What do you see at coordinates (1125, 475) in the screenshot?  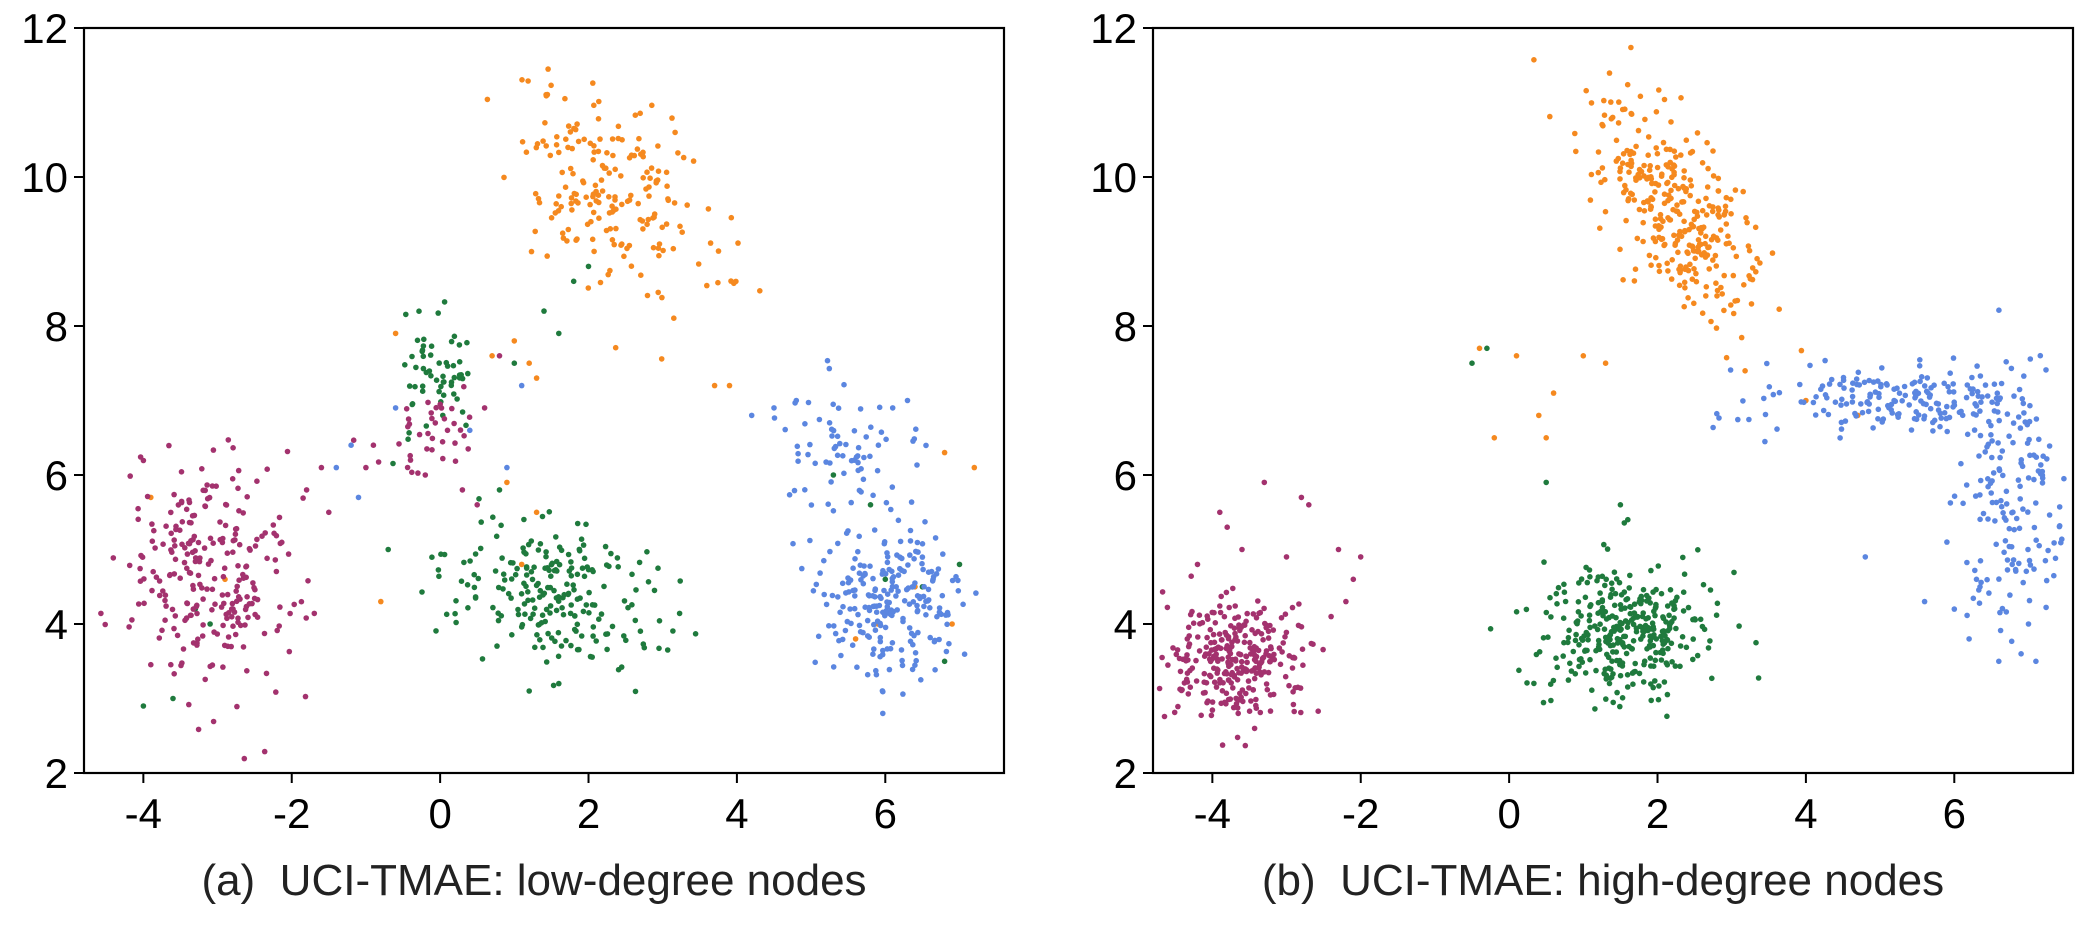 I see `y-tick-label: 6` at bounding box center [1125, 475].